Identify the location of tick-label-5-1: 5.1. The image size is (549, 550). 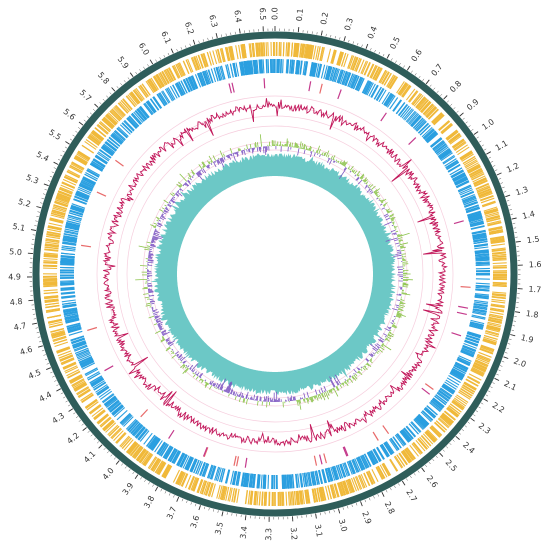
(19, 227).